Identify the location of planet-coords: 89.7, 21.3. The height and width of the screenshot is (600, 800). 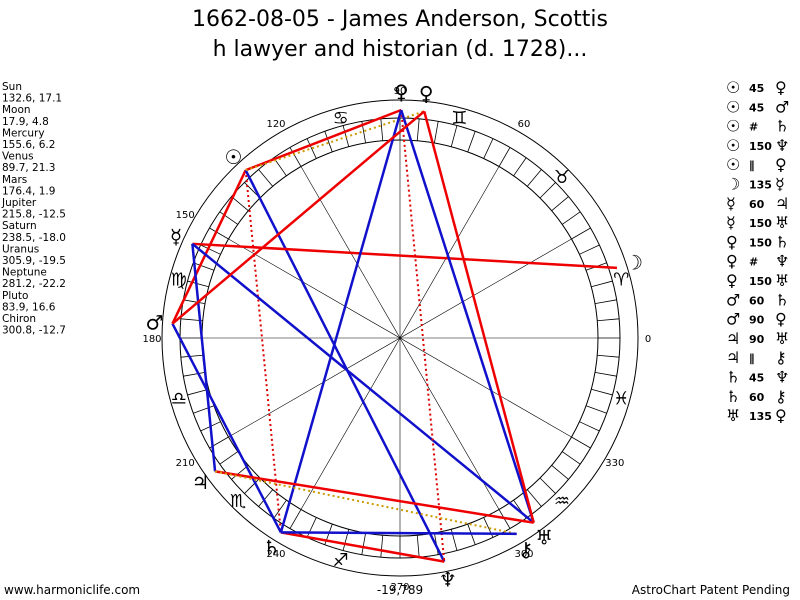
(28, 168).